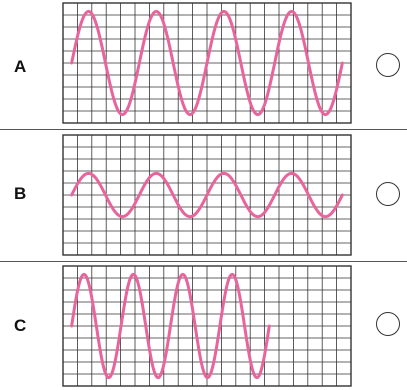 This screenshot has height=390, width=407. Describe the element at coordinates (388, 194) in the screenshot. I see `answer-circle-b` at that location.